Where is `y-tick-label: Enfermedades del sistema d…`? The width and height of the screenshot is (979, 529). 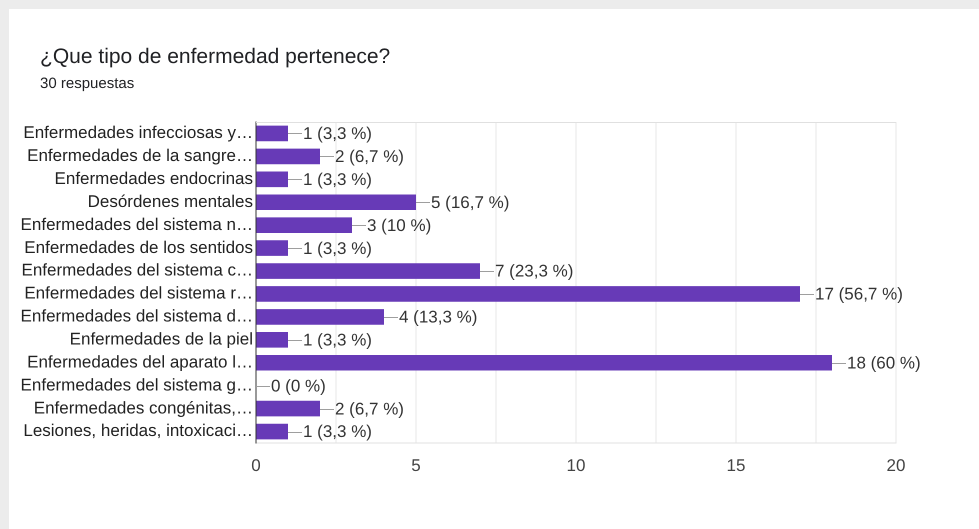
y-tick-label: Enfermedades del sistema d… is located at coordinates (136, 316).